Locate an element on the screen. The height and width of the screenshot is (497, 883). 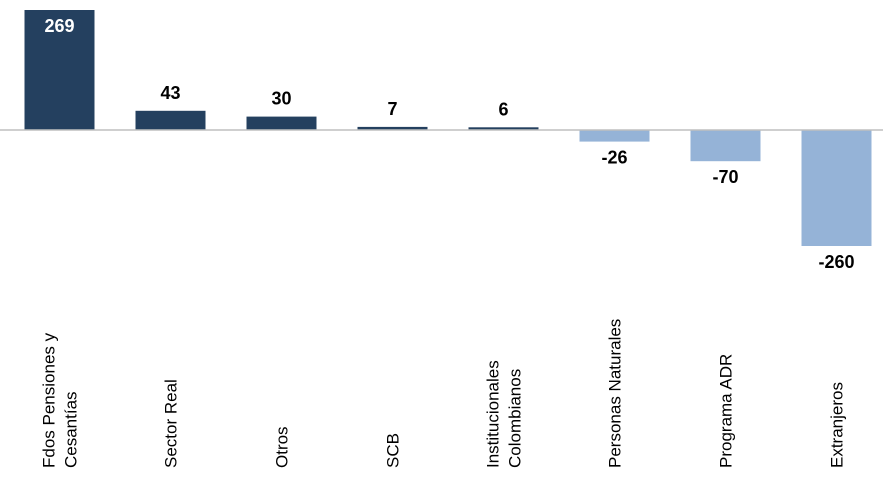
category-label: Programa ADR is located at coordinates (726, 411).